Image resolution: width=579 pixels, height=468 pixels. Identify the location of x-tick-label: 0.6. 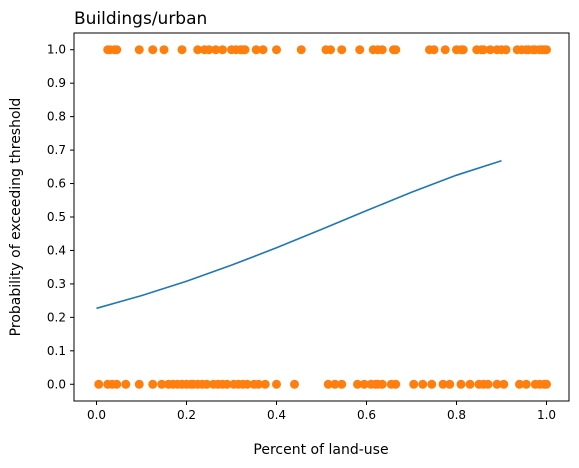
(366, 415).